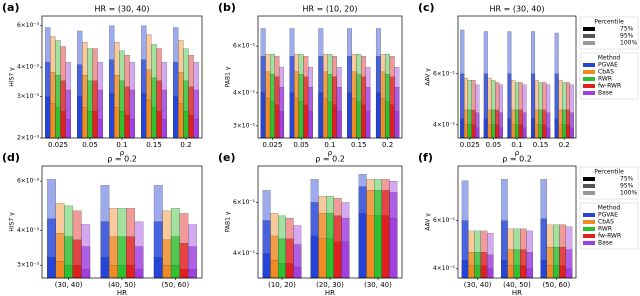 The height and width of the screenshot is (296, 640). Describe the element at coordinates (605, 243) in the screenshot. I see `legend-label: Base` at that location.